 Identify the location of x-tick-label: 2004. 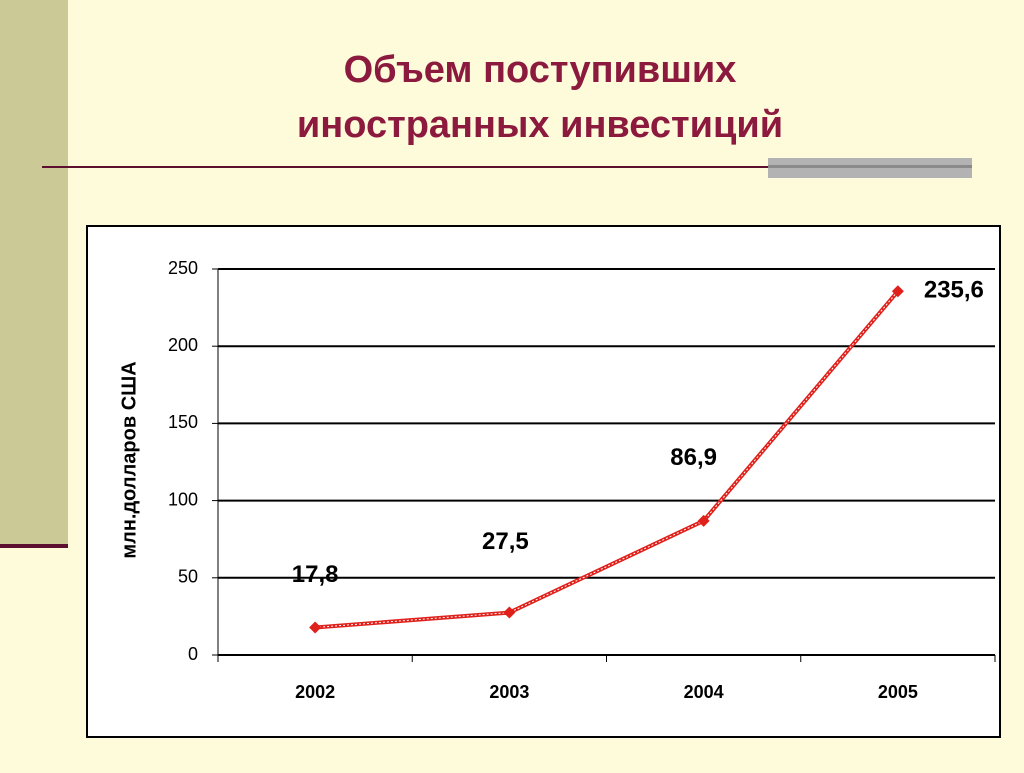
(704, 692).